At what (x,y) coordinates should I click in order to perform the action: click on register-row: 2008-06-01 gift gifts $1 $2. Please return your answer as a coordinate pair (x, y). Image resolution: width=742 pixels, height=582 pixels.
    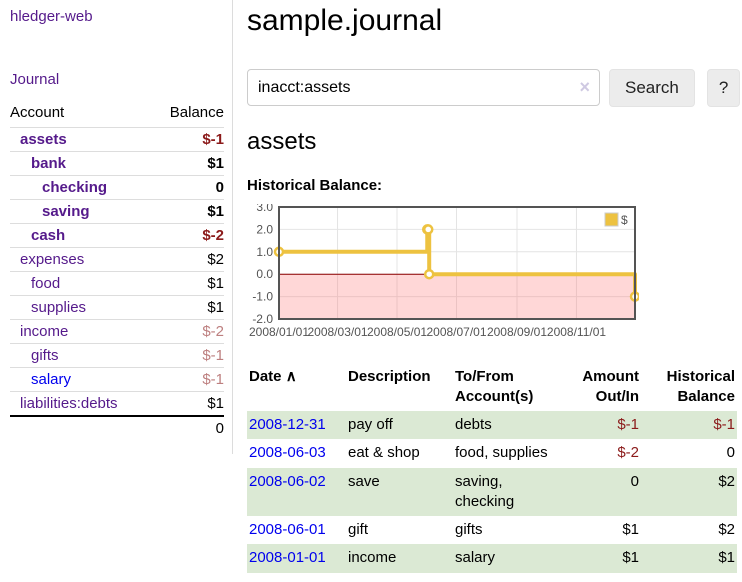
    Looking at the image, I should click on (492, 530).